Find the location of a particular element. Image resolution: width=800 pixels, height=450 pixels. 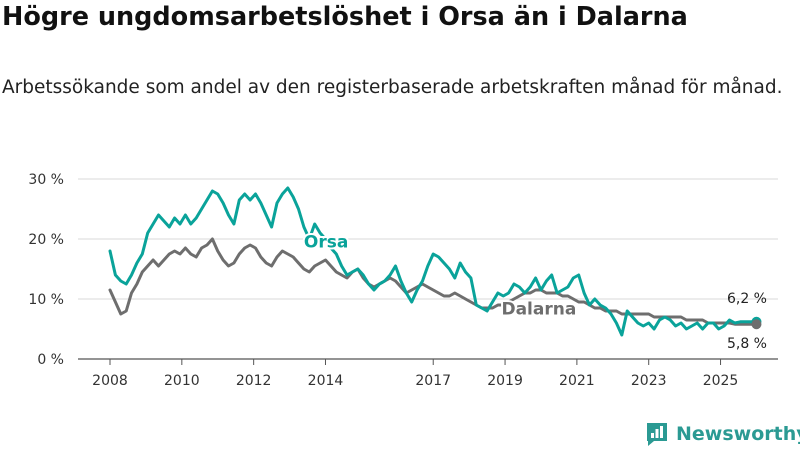

x-tick-label: 2017 is located at coordinates (433, 381).